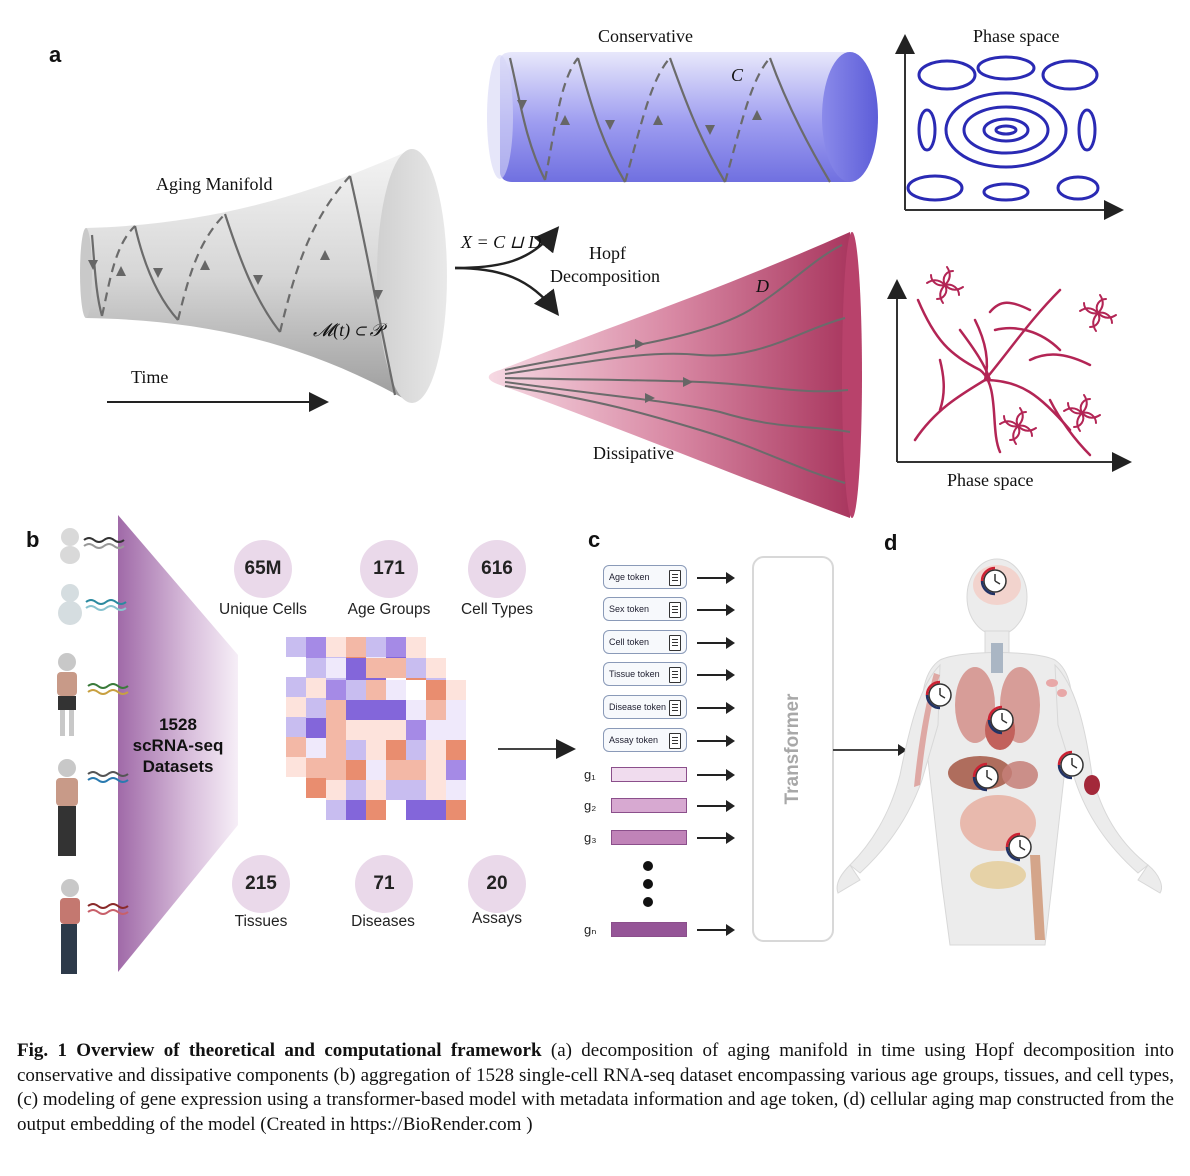 The image size is (1190, 1176). What do you see at coordinates (1009, 127) in the screenshot?
I see `phase-space-top-plot` at bounding box center [1009, 127].